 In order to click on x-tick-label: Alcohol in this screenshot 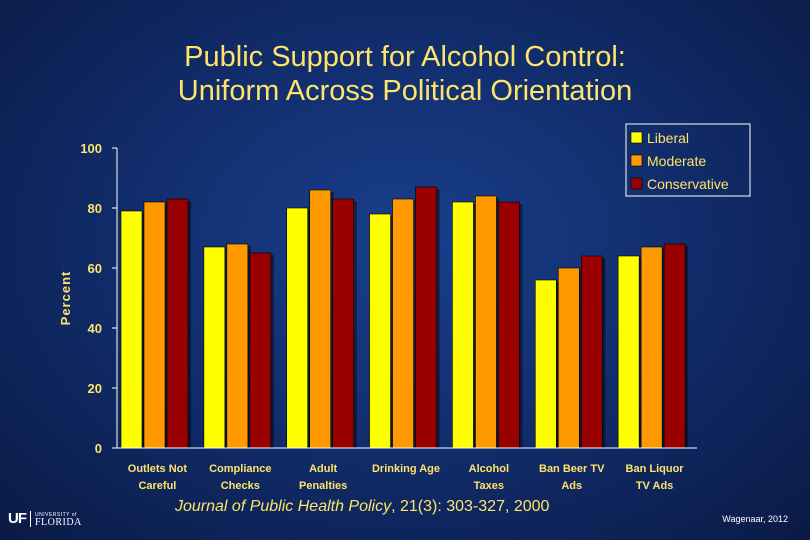, I will do `click(489, 469)`.